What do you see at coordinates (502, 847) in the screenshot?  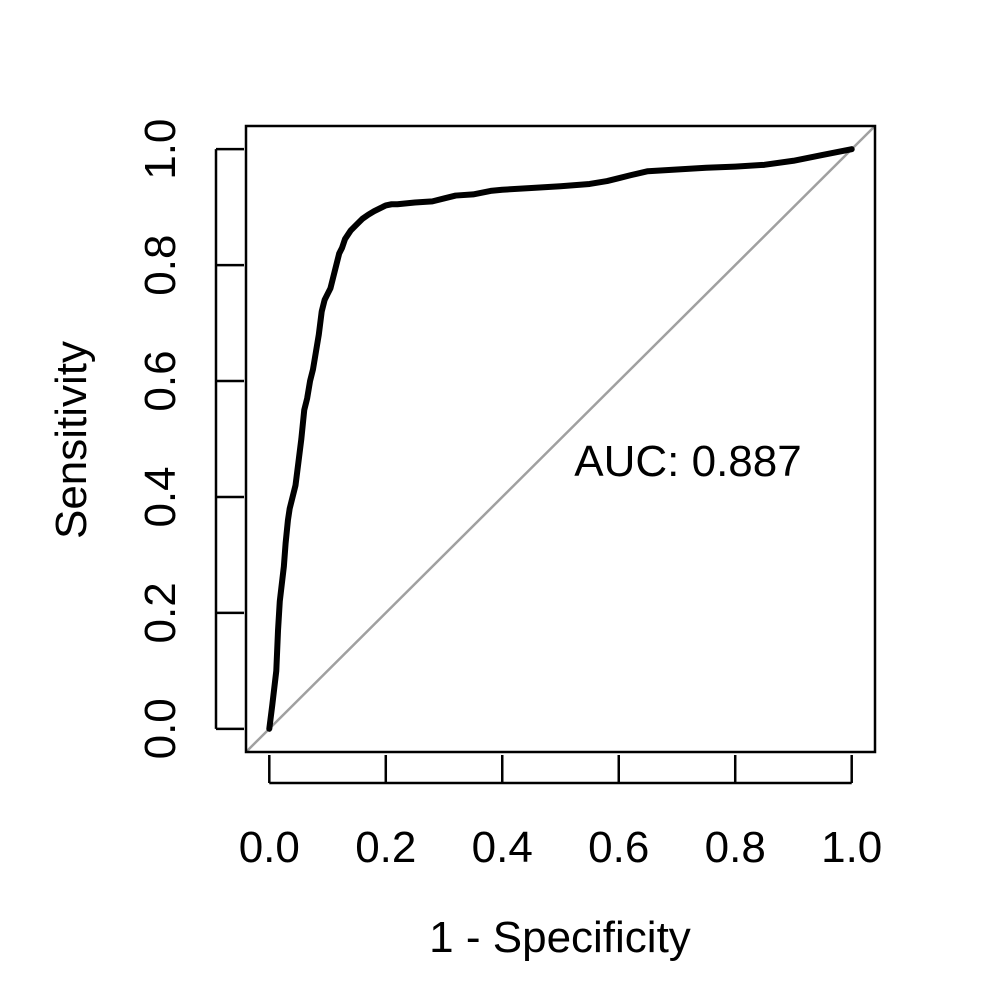 I see `x-tick-label: 0.4` at bounding box center [502, 847].